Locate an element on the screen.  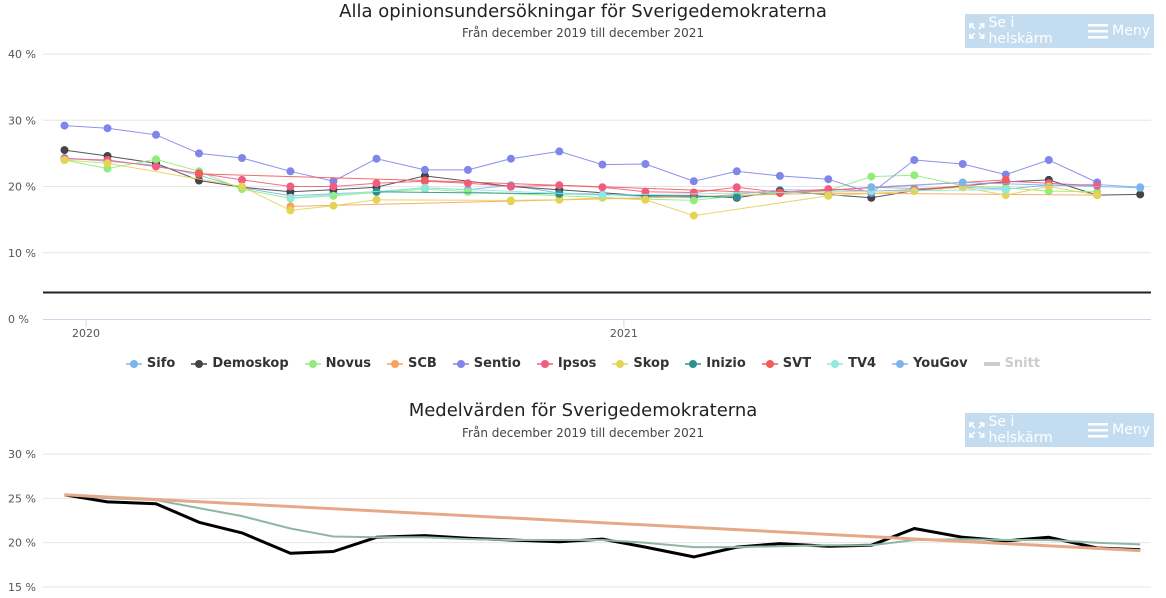
legend-item-sentio: Sentio is located at coordinates (486, 363).